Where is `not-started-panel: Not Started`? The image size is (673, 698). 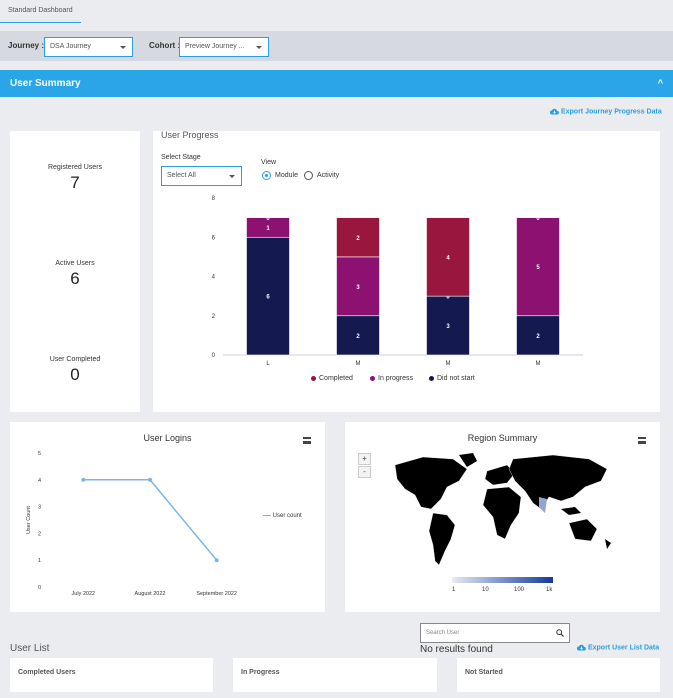 not-started-panel: Not Started is located at coordinates (558, 675).